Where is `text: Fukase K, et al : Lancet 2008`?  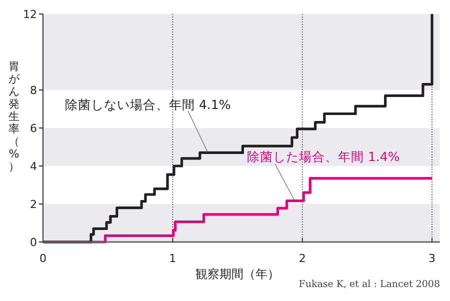
text: Fukase K, et al : Lancet 2008 is located at coordinates (369, 284).